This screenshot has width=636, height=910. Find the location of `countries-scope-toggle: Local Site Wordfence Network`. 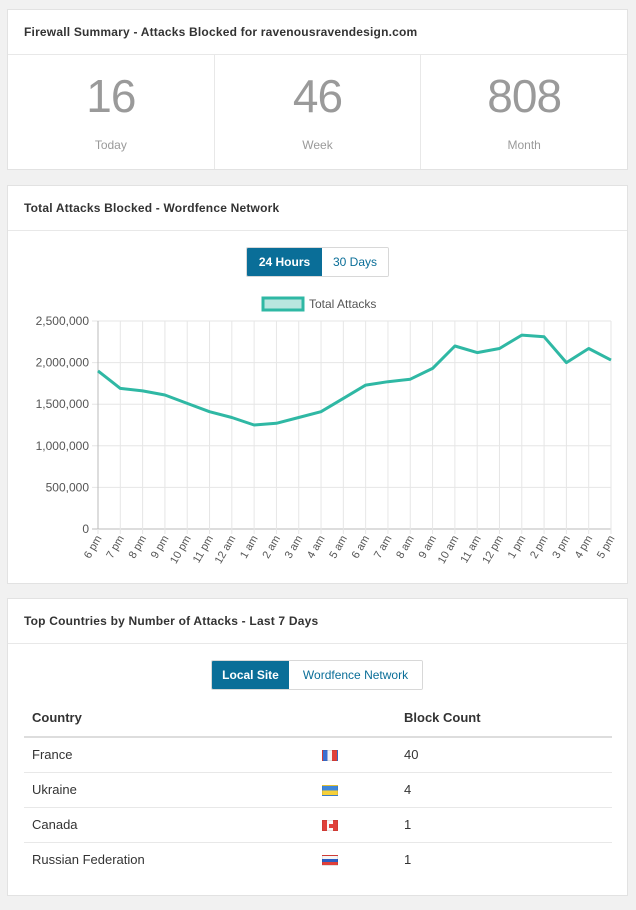

countries-scope-toggle: Local Site Wordfence Network is located at coordinates (317, 675).